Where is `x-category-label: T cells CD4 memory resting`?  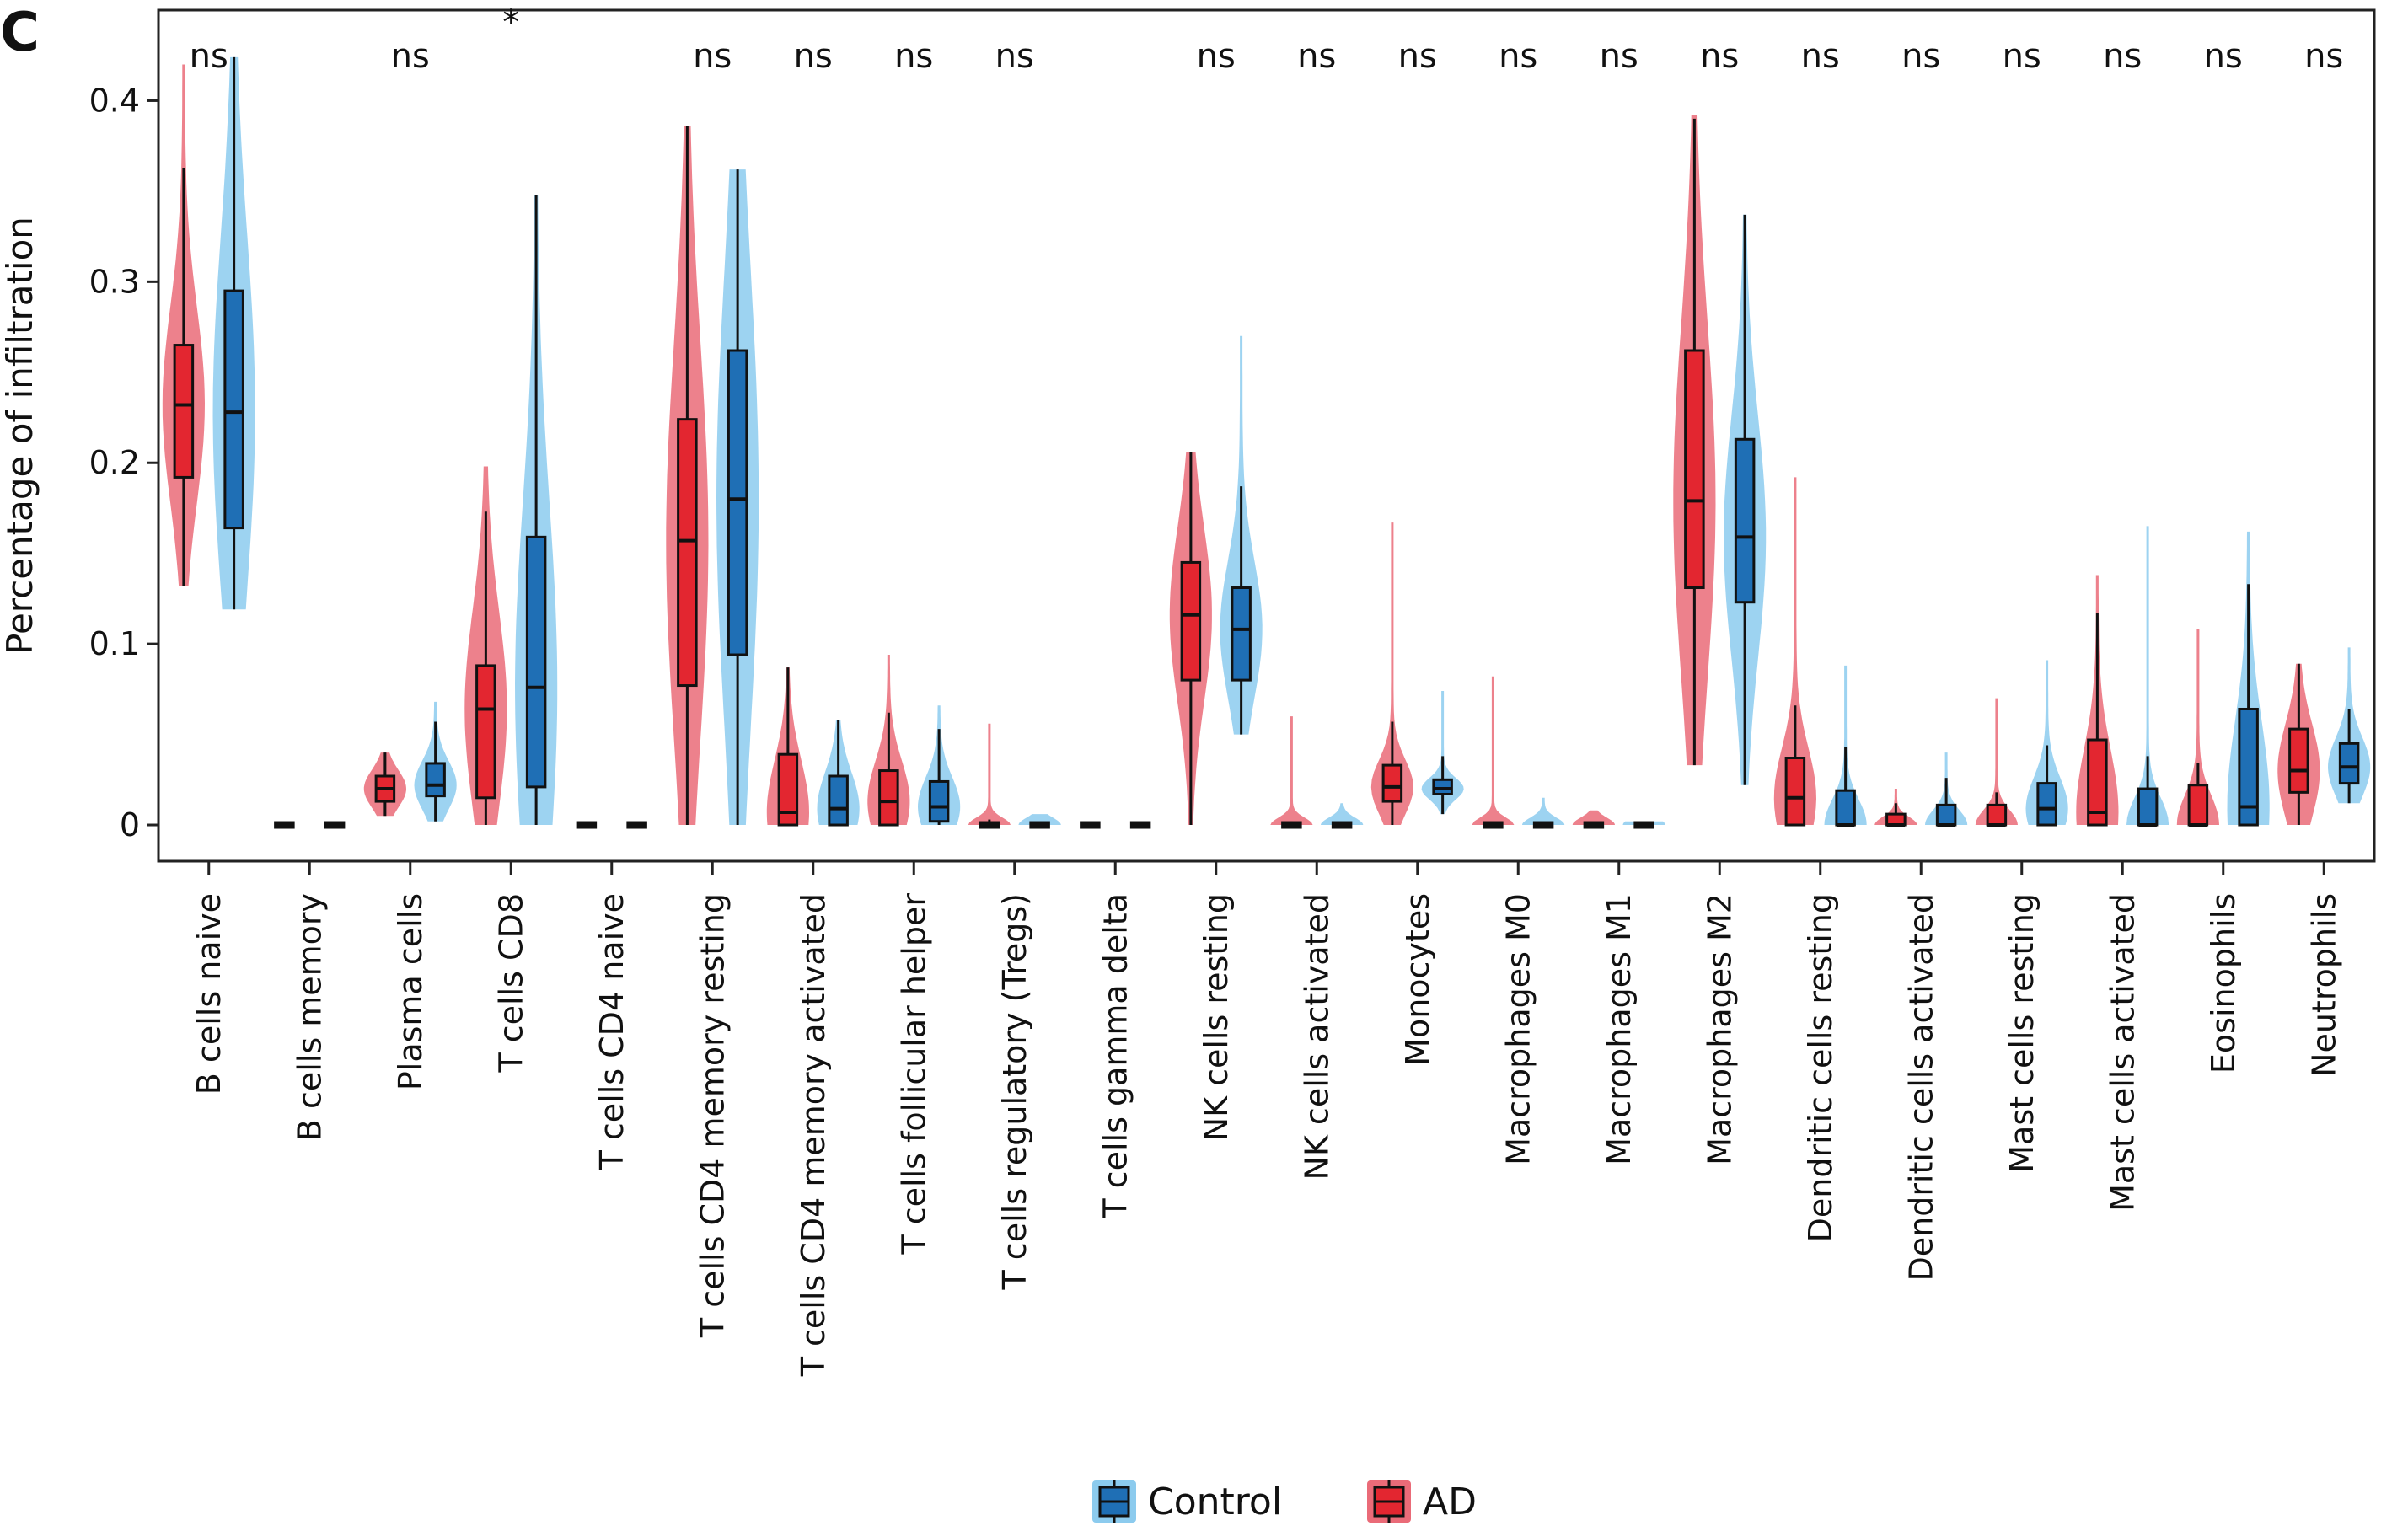
x-category-label: T cells CD4 memory resting is located at coordinates (712, 1116).